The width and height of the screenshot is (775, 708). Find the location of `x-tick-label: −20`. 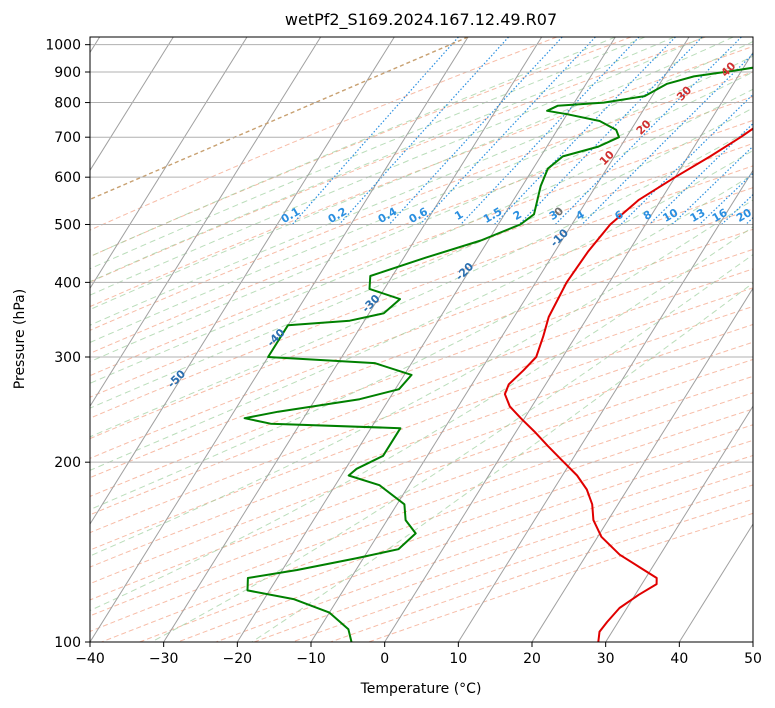

x-tick-label: −20 is located at coordinates (238, 659).